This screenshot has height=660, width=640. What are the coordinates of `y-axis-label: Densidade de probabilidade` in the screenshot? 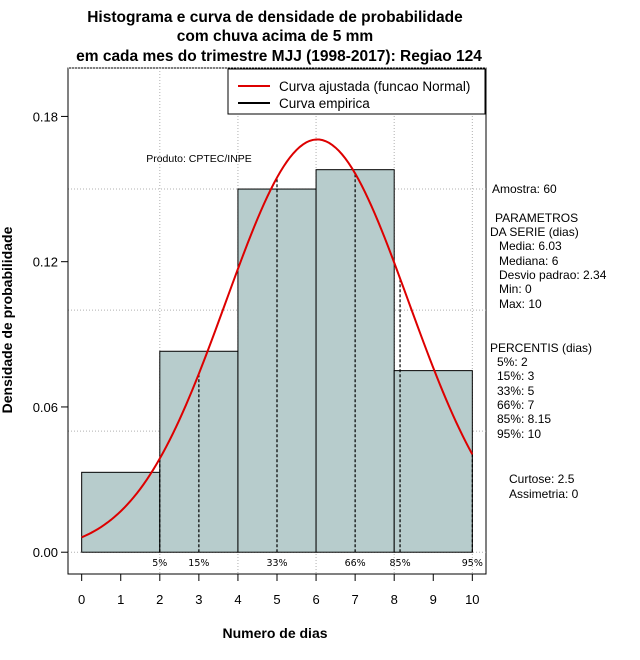 It's located at (7, 319).